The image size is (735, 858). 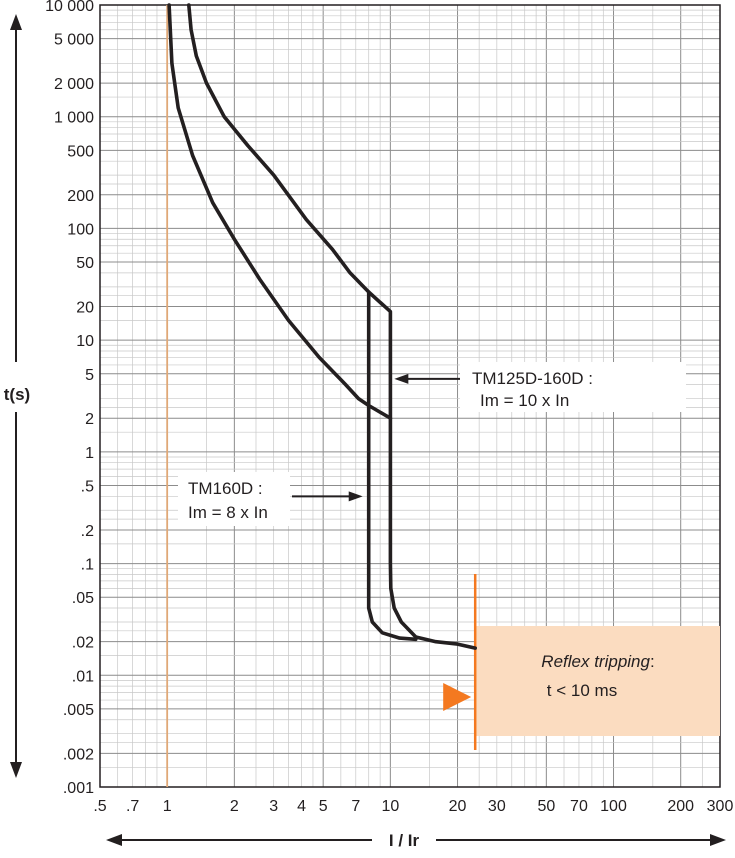 I want to click on reflex-tripping-title: Reflex tripping:, so click(x=597, y=661).